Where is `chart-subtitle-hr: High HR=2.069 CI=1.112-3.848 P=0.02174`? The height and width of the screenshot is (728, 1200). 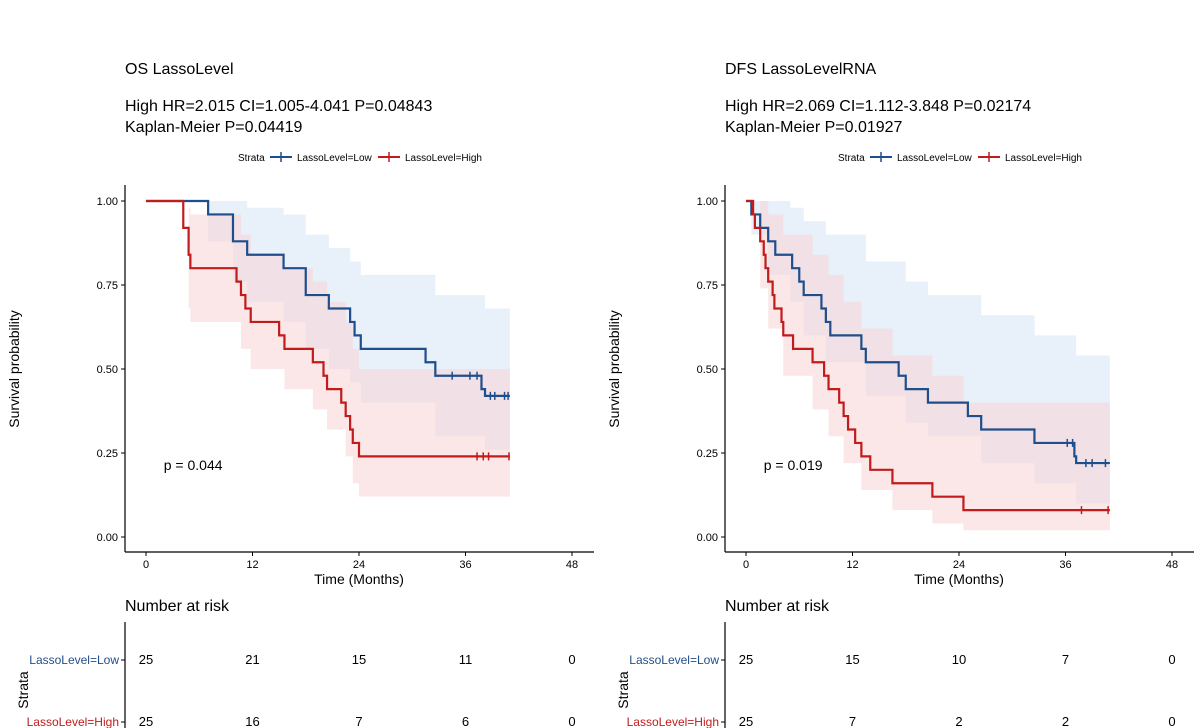
chart-subtitle-hr: High HR=2.069 CI=1.112-3.848 P=0.02174 is located at coordinates (878, 106).